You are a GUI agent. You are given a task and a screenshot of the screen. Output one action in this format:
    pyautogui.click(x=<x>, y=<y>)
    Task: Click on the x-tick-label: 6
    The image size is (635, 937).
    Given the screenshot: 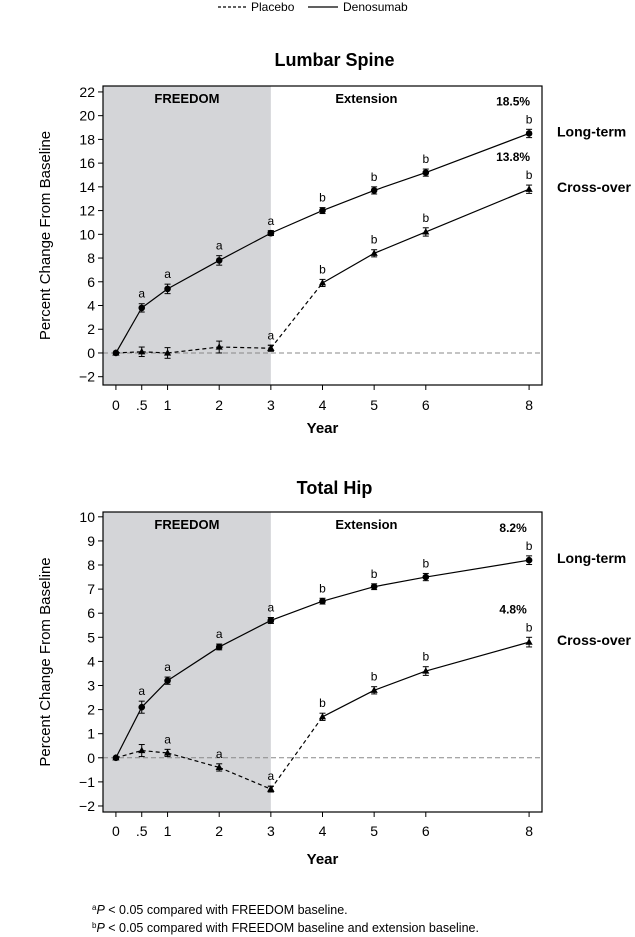 What is the action you would take?
    pyautogui.click(x=426, y=831)
    